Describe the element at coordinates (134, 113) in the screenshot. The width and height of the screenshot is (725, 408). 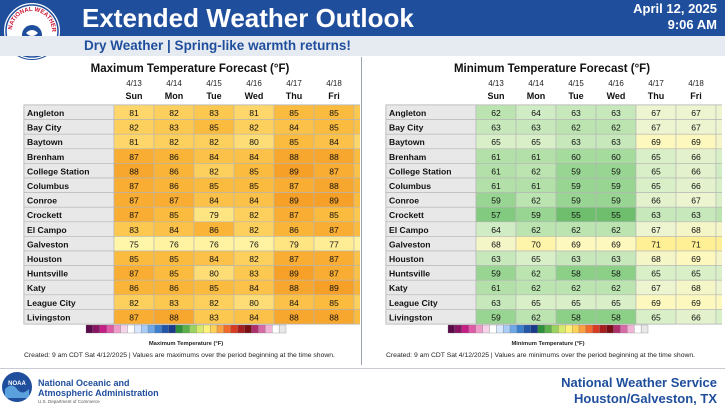
I see `cell-value: 81` at that location.